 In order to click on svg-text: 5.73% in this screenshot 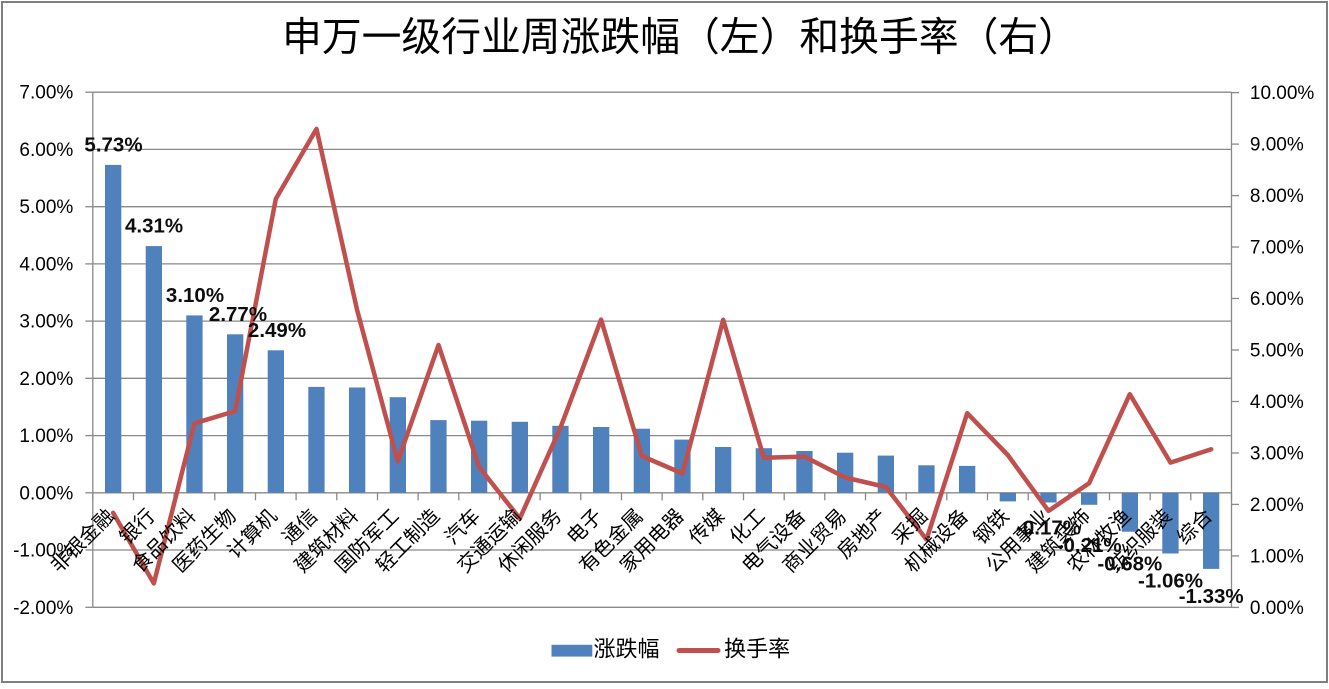, I will do `click(113, 144)`.